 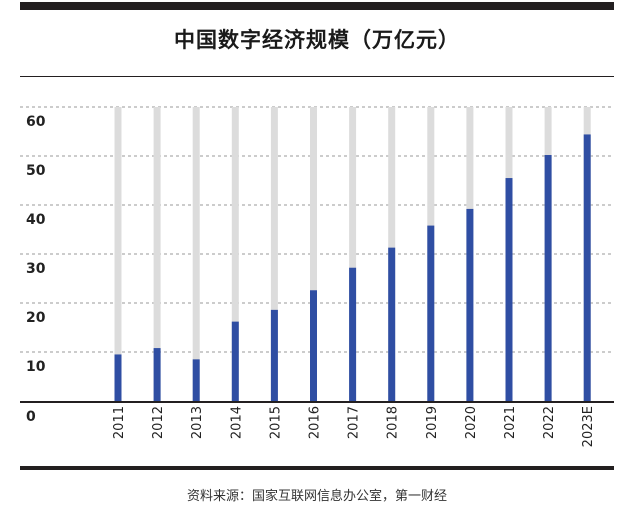 What do you see at coordinates (36, 318) in the screenshot?
I see `y-tick-label: 20` at bounding box center [36, 318].